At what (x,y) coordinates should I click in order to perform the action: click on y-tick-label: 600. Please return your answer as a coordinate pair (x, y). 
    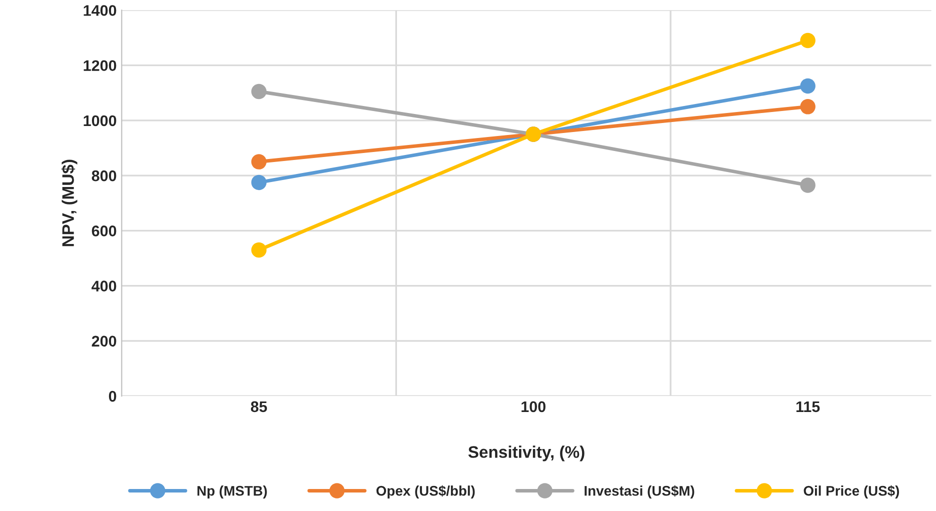
    Looking at the image, I should click on (104, 231).